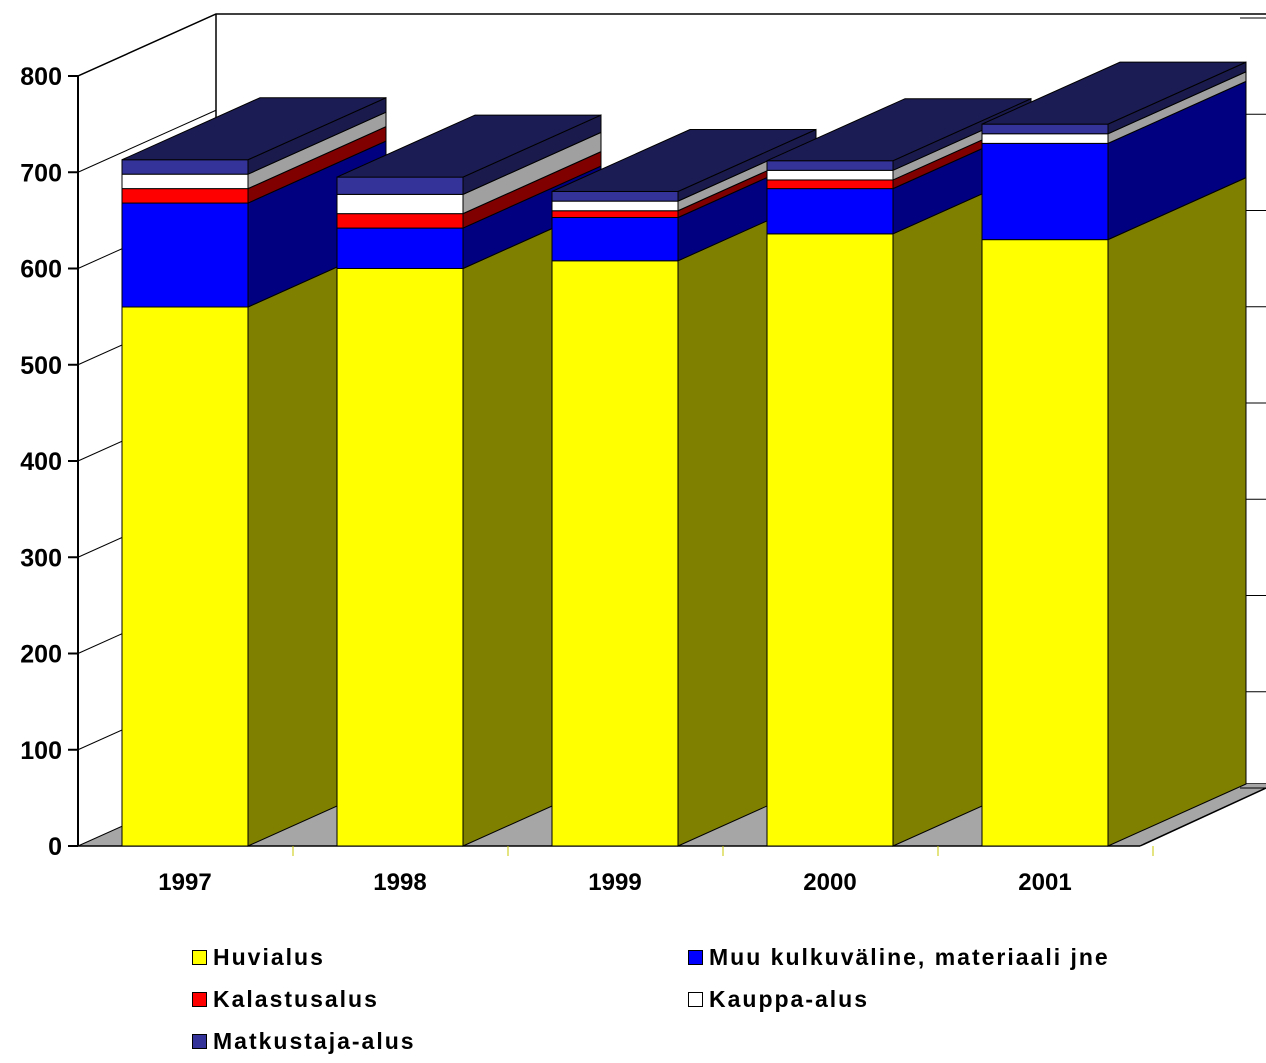  I want to click on y-tick-label: 600, so click(41, 270).